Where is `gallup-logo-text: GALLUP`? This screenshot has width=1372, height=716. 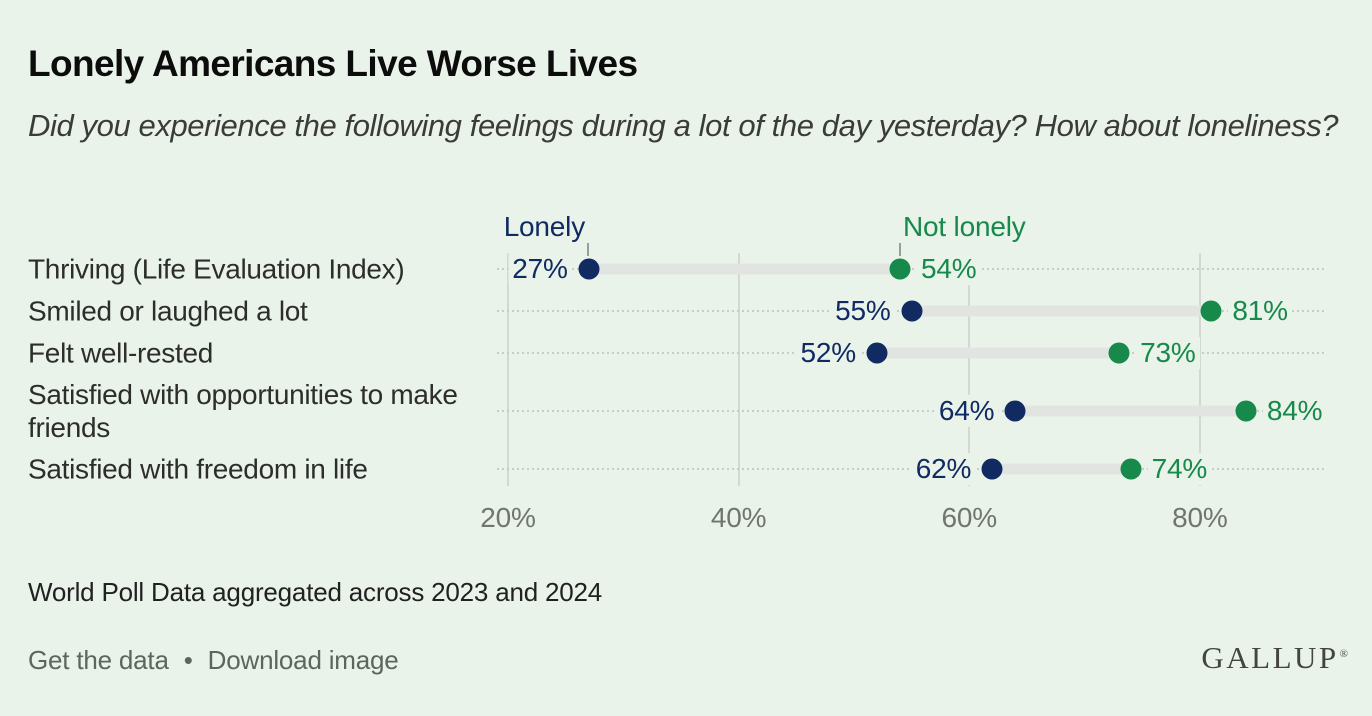 gallup-logo-text: GALLUP is located at coordinates (1270, 657).